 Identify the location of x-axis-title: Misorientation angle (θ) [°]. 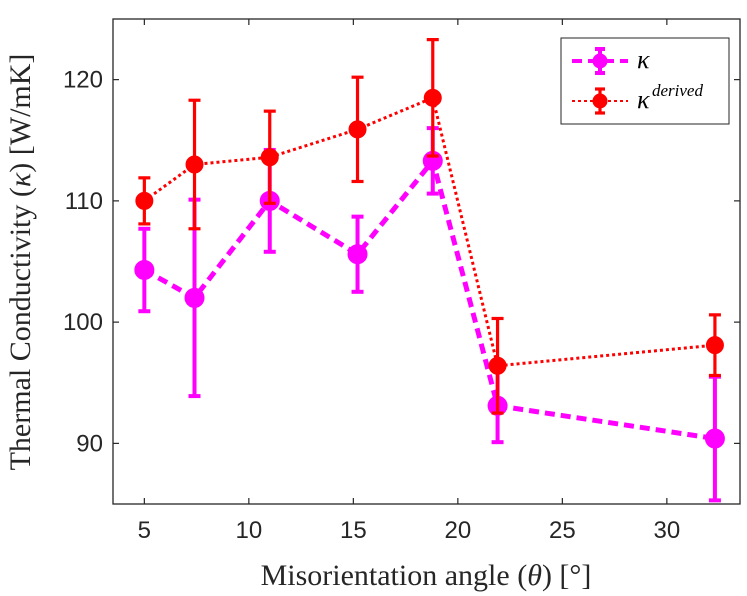
(426, 575).